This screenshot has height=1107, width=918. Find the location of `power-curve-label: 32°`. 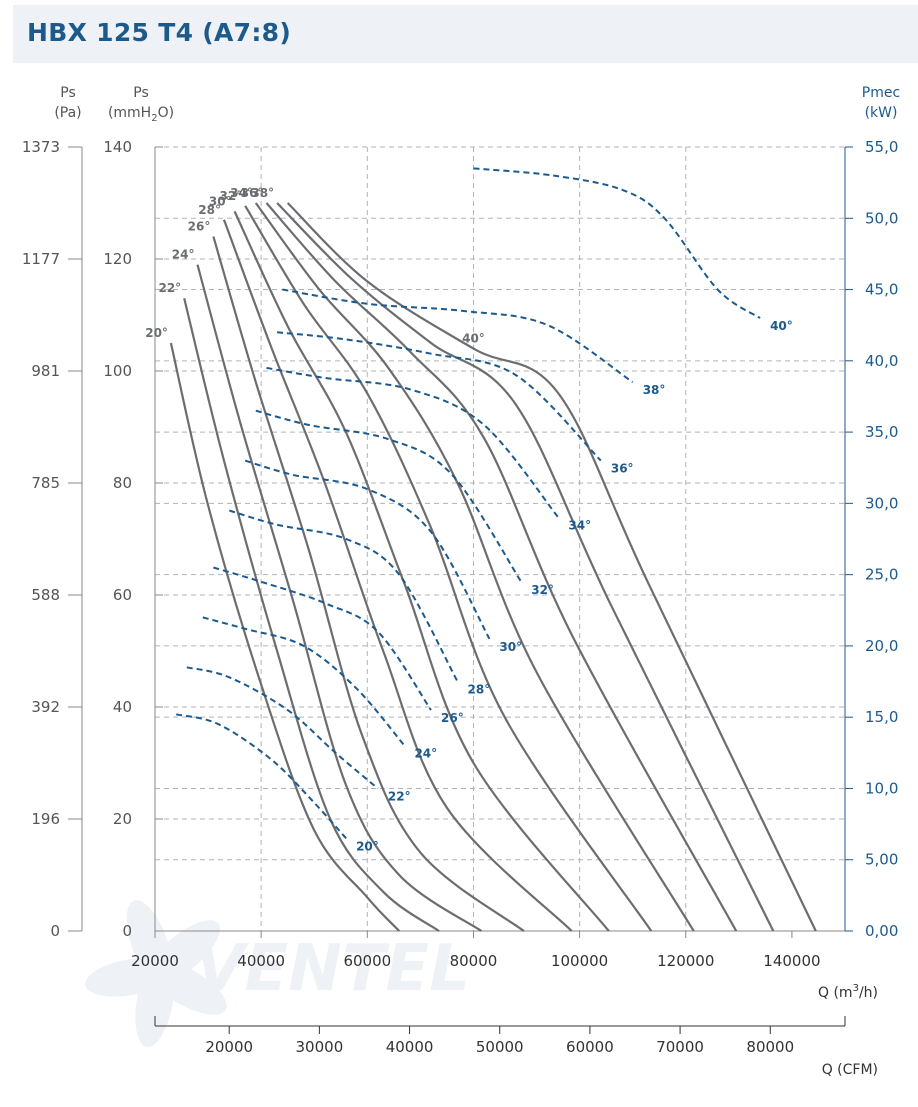

power-curve-label: 32° is located at coordinates (542, 590).